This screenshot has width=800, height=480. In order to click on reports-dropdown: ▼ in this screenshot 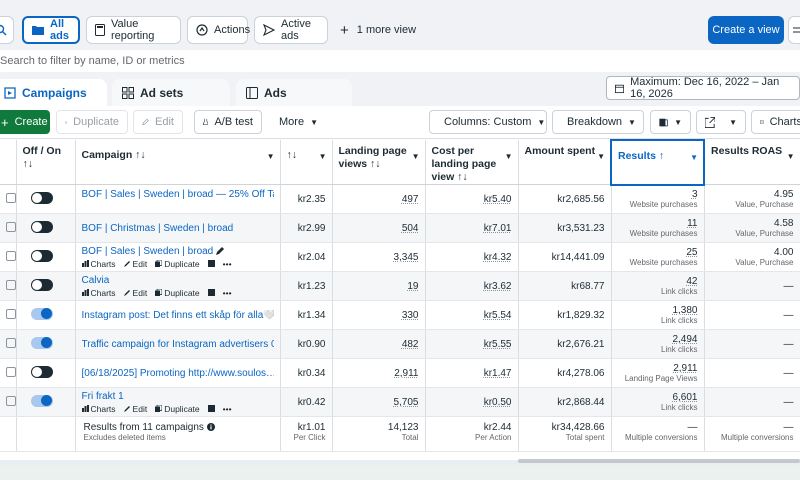, I will do `click(670, 122)`.